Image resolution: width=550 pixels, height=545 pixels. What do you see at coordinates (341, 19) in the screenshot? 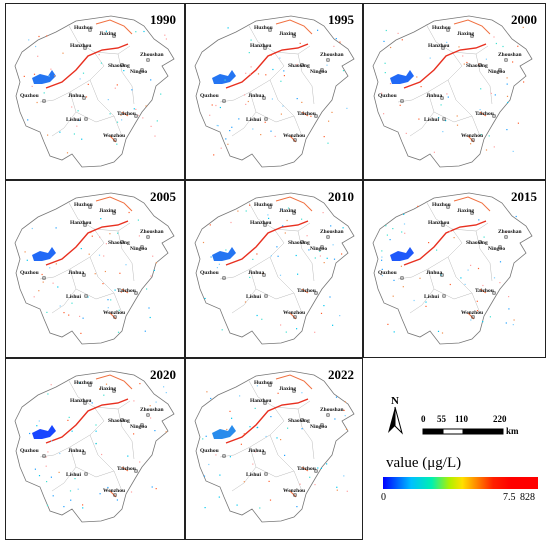
I see `panel-year: 1995` at bounding box center [341, 19].